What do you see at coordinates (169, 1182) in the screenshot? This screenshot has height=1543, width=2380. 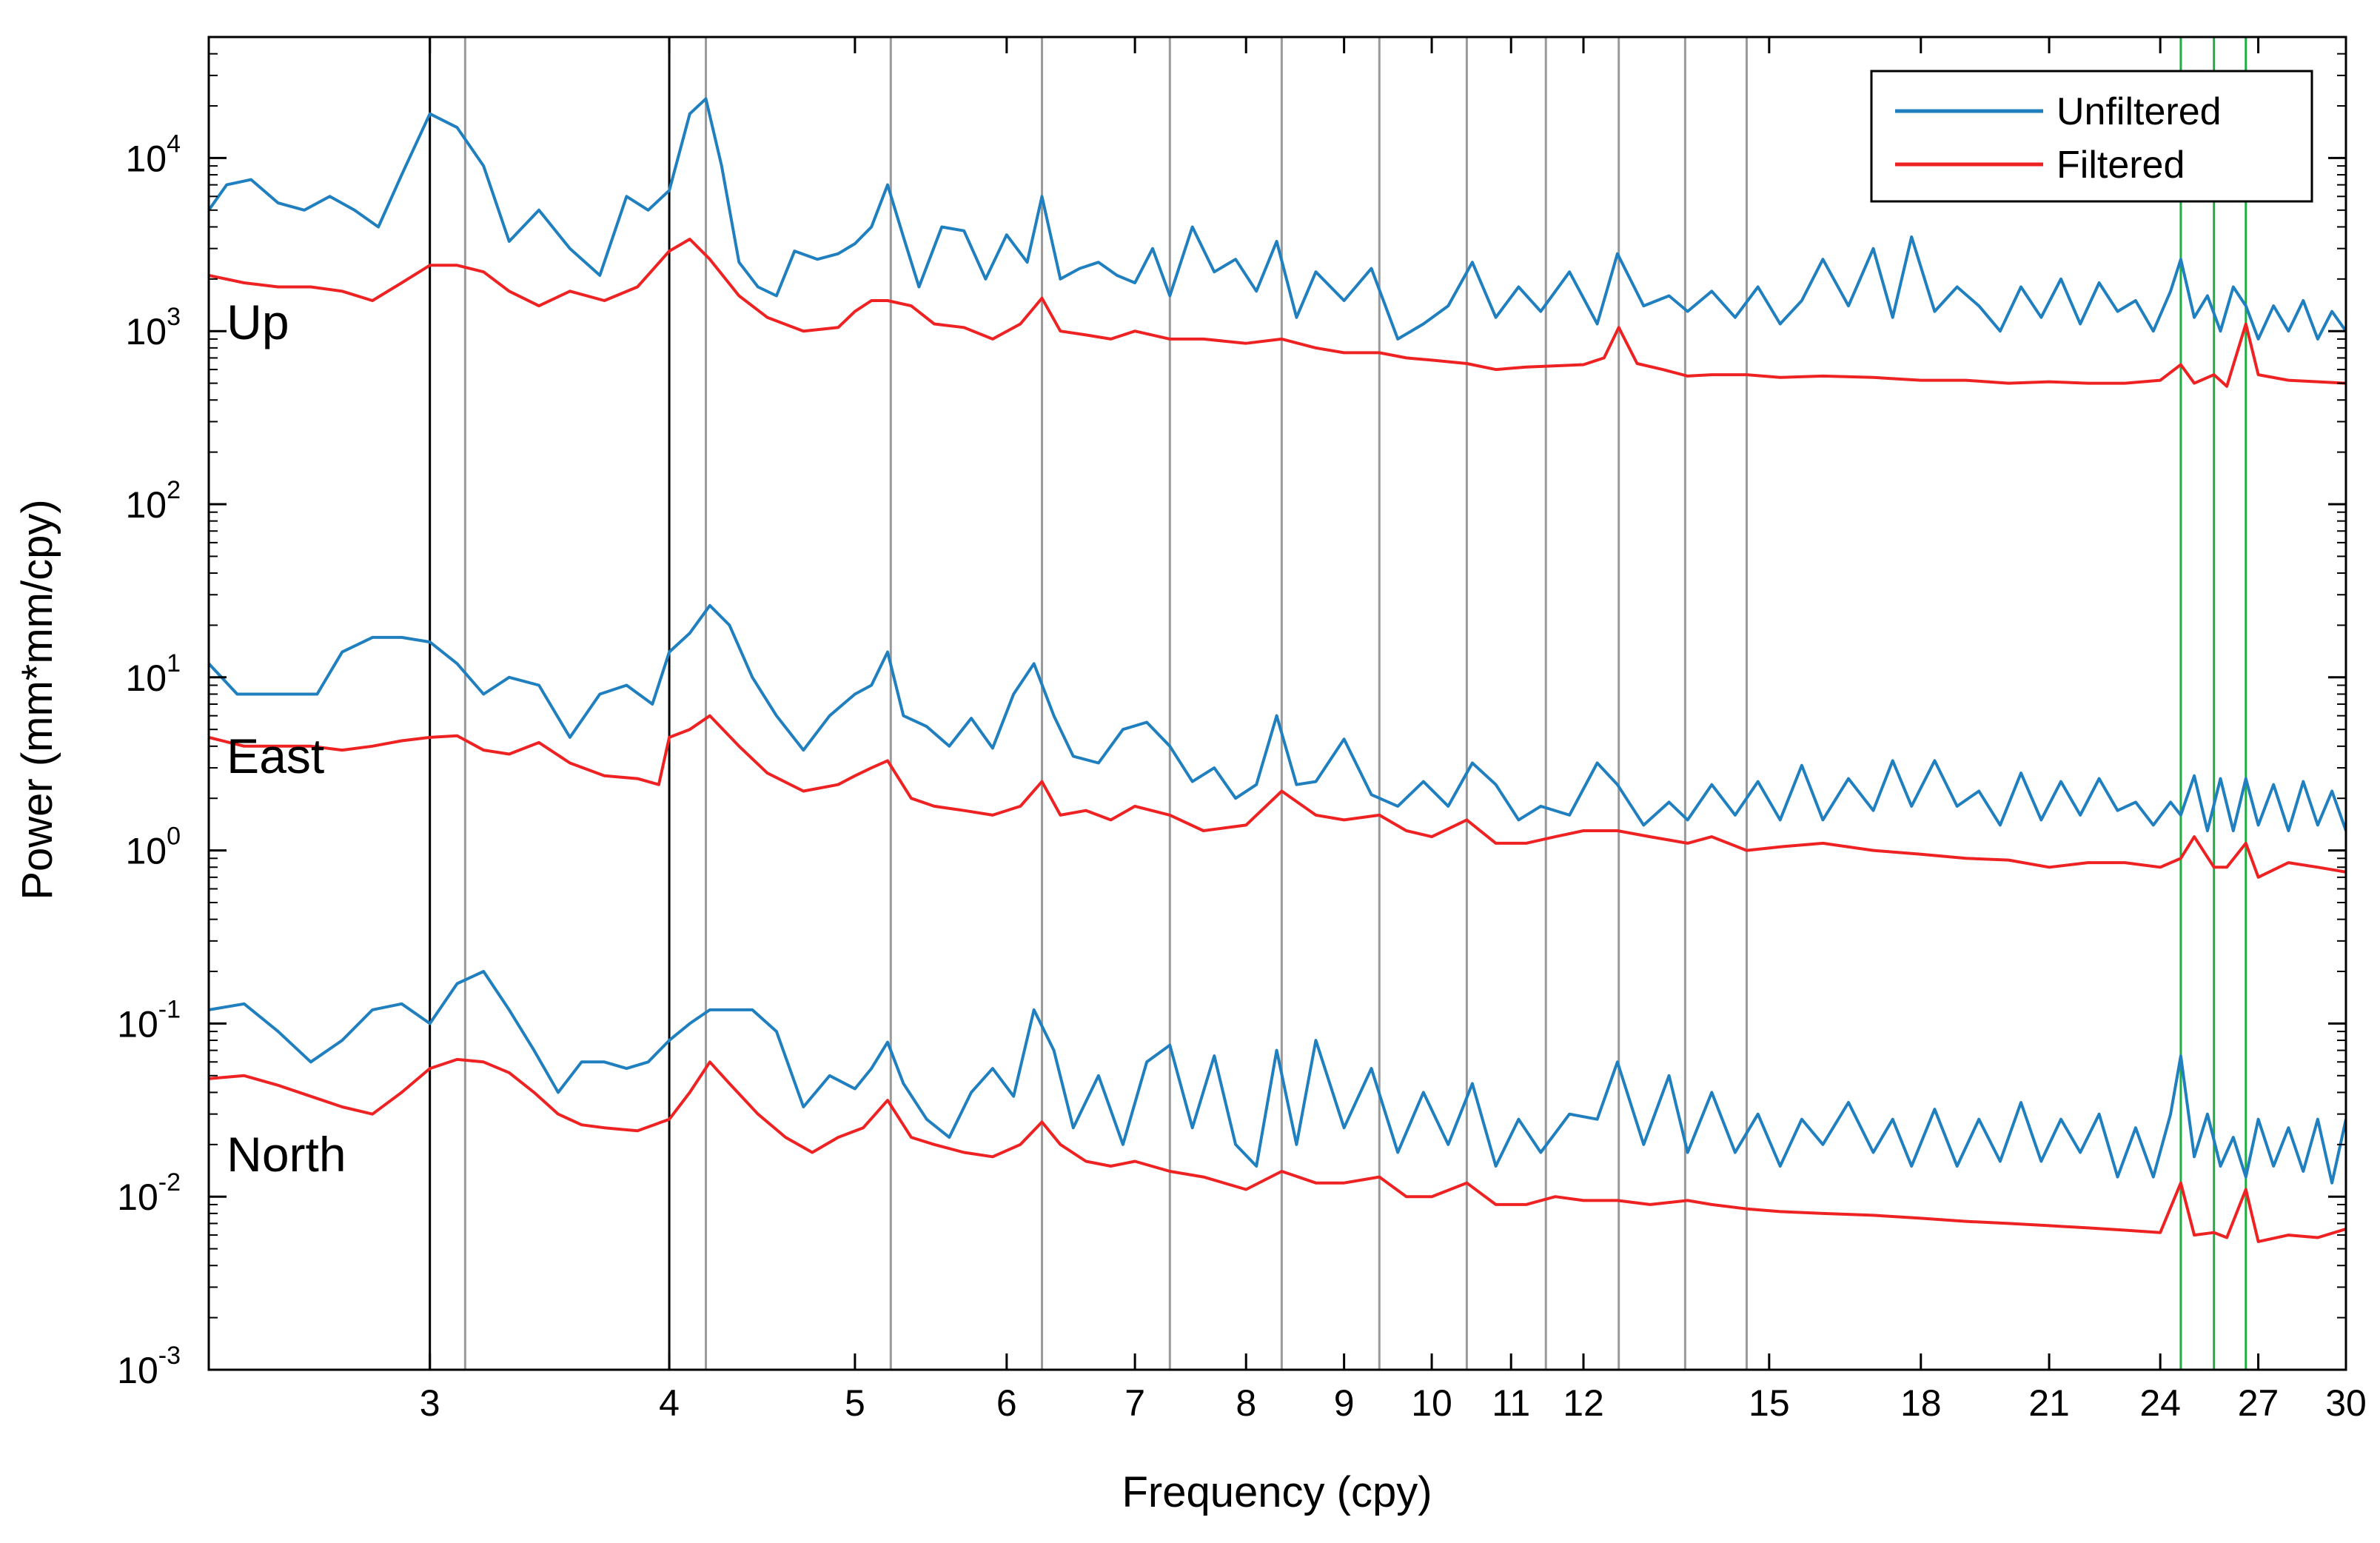 I see `y-tick-exponent-1: -2` at bounding box center [169, 1182].